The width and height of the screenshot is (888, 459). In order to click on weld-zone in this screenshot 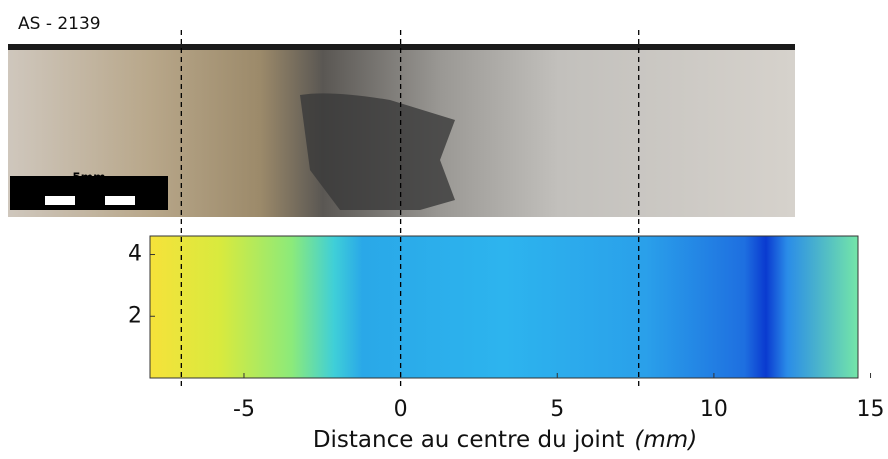, I will do `click(377, 151)`.